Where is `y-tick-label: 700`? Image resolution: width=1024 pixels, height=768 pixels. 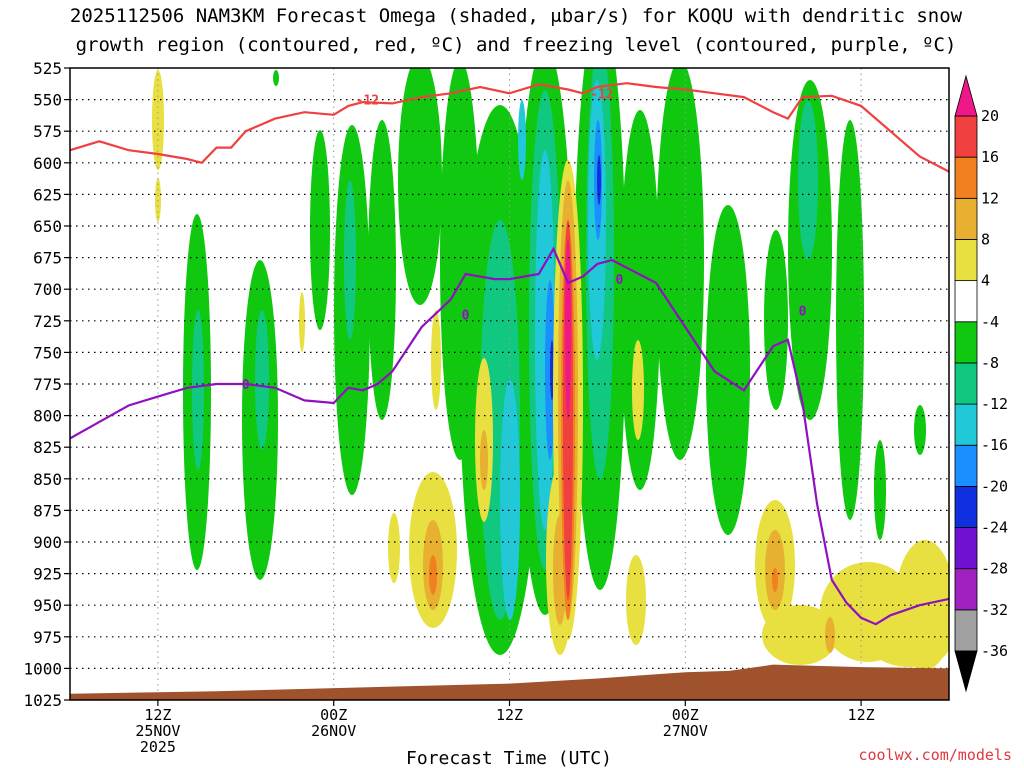 y-tick-label: 700 is located at coordinates (47, 289).